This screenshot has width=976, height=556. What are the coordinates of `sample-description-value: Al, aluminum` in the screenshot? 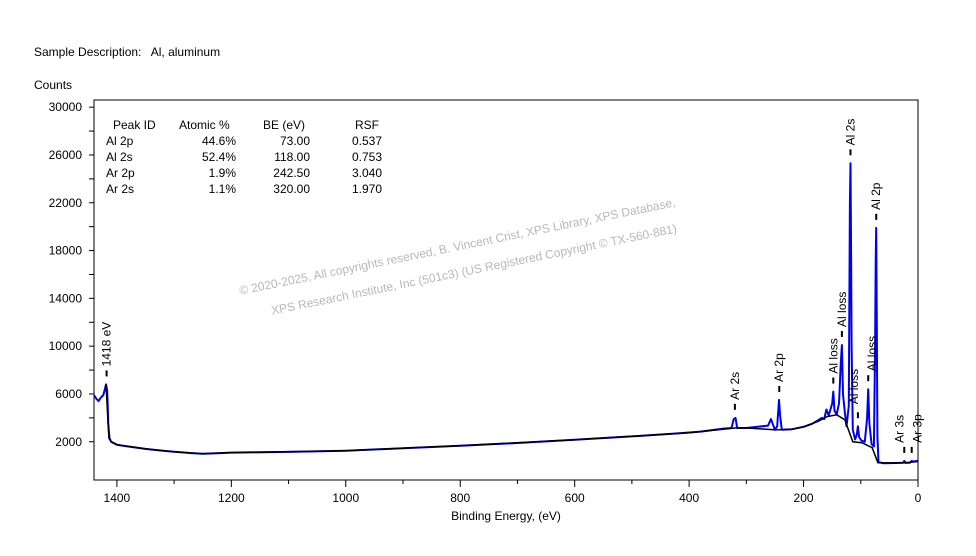 It's located at (185, 52).